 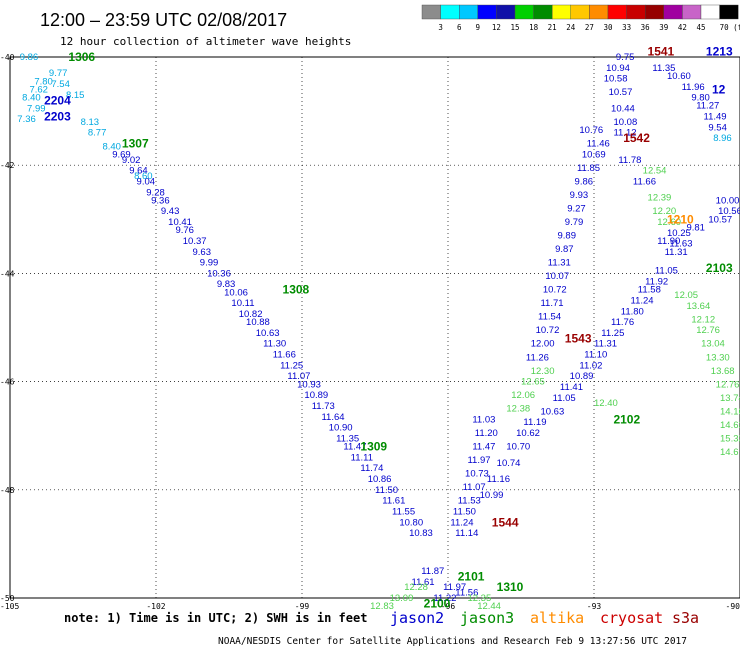 I want to click on scale-label: 42, so click(x=682, y=27).